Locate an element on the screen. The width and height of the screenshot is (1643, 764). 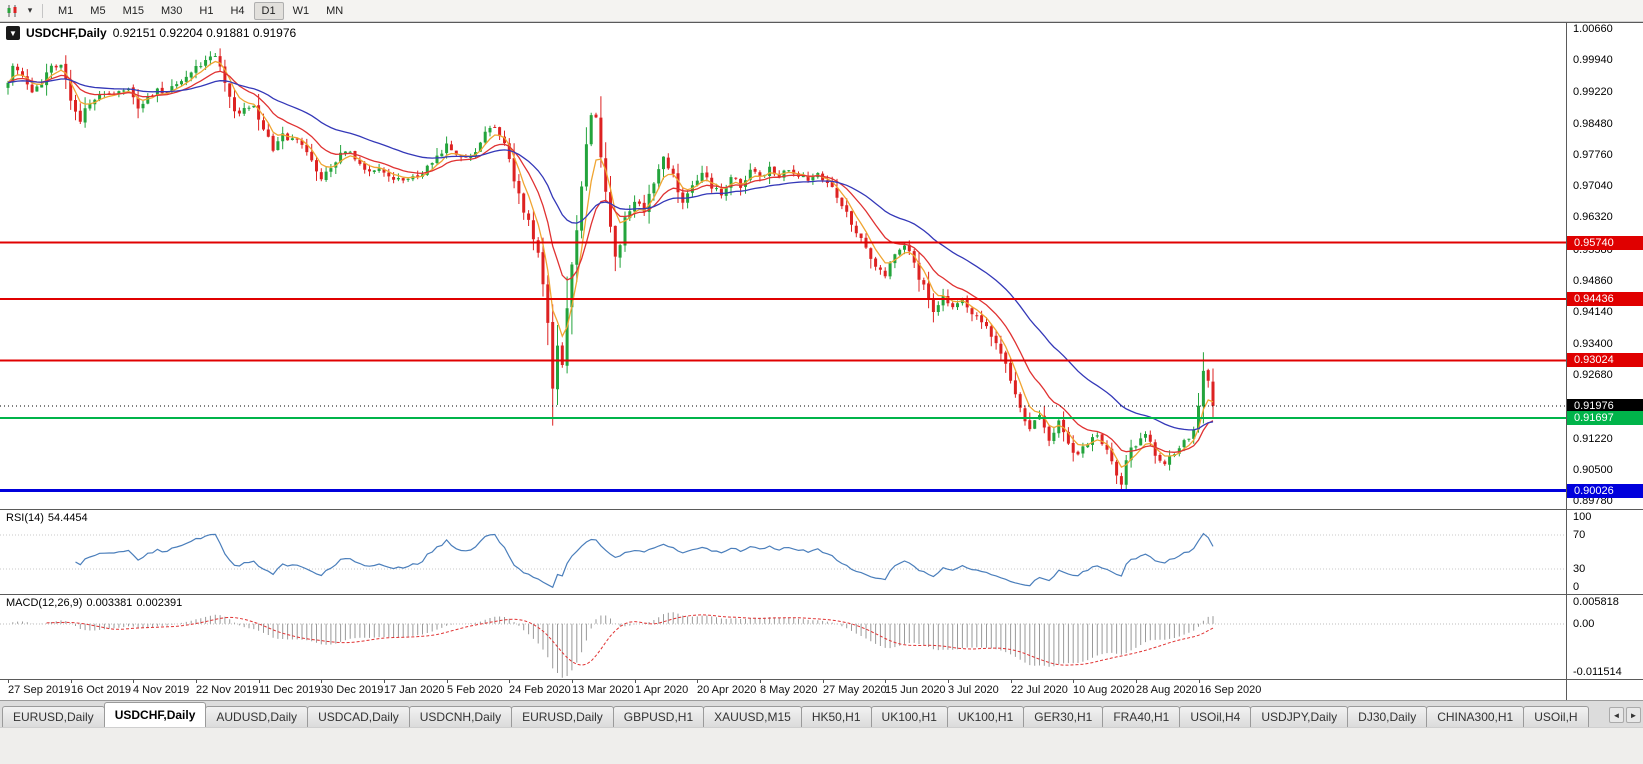
toolbar-separator is located at coordinates (42, 10).